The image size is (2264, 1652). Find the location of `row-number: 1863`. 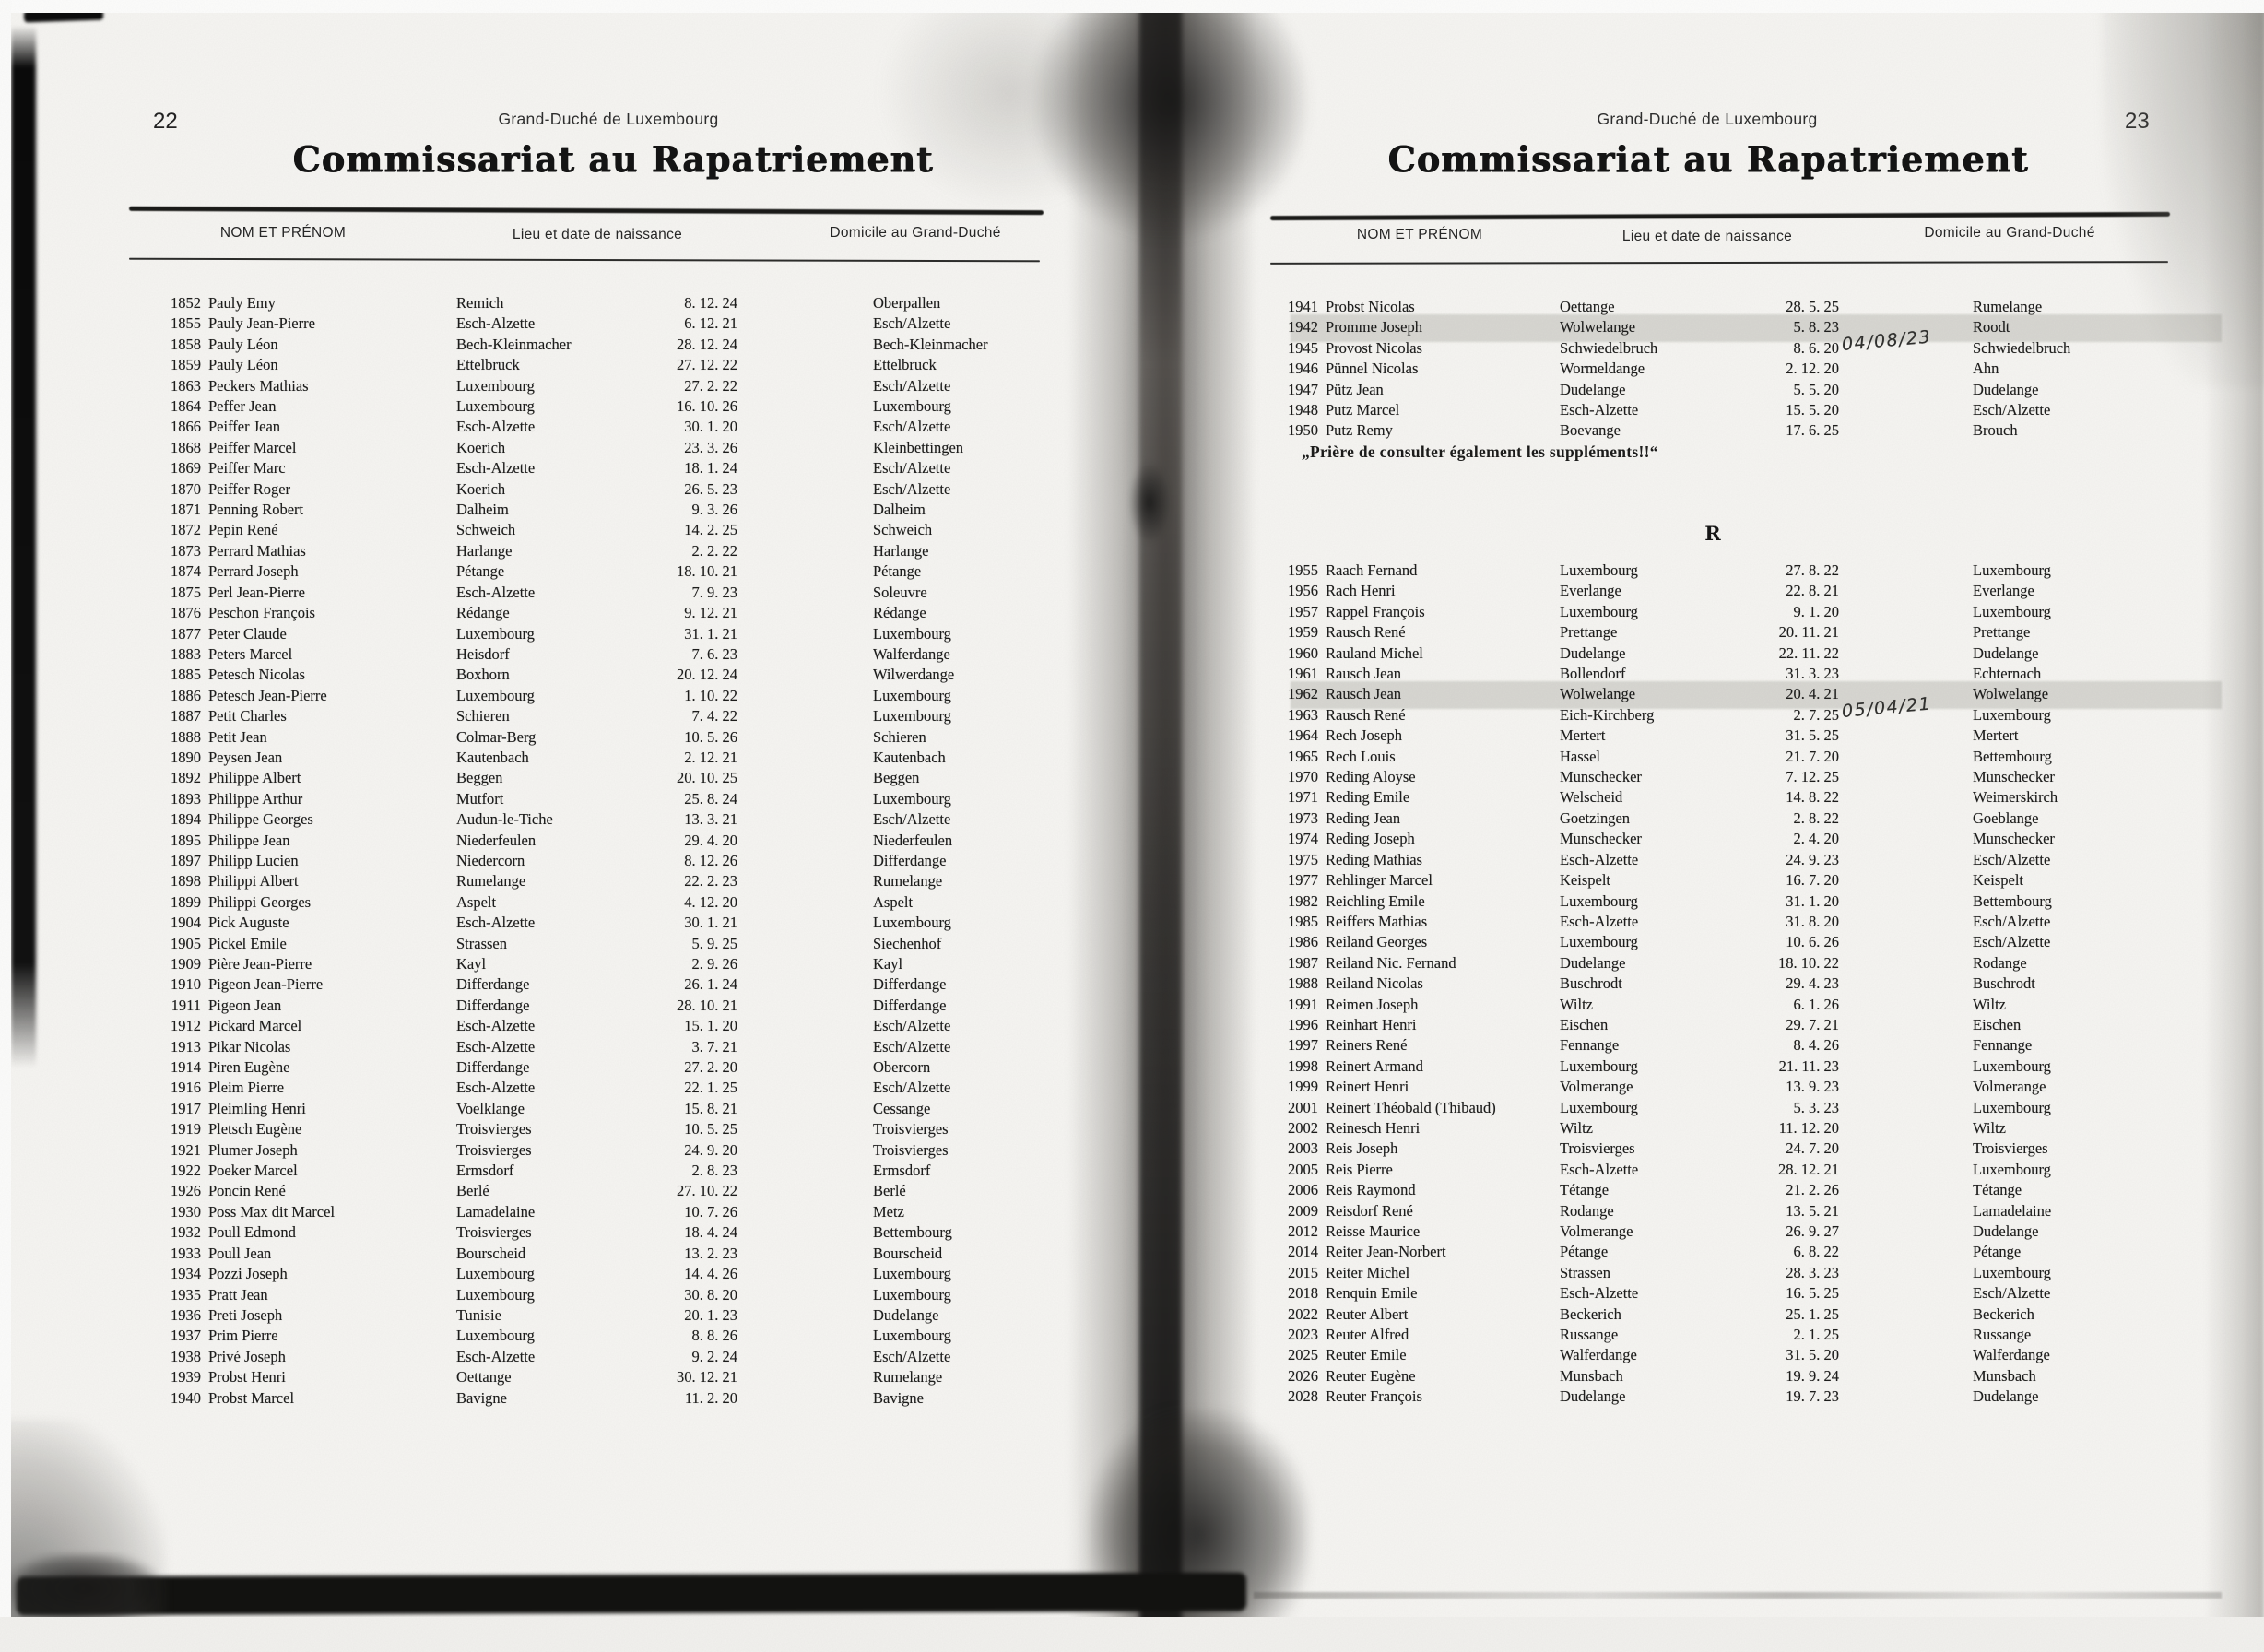

row-number: 1863 is located at coordinates (186, 385).